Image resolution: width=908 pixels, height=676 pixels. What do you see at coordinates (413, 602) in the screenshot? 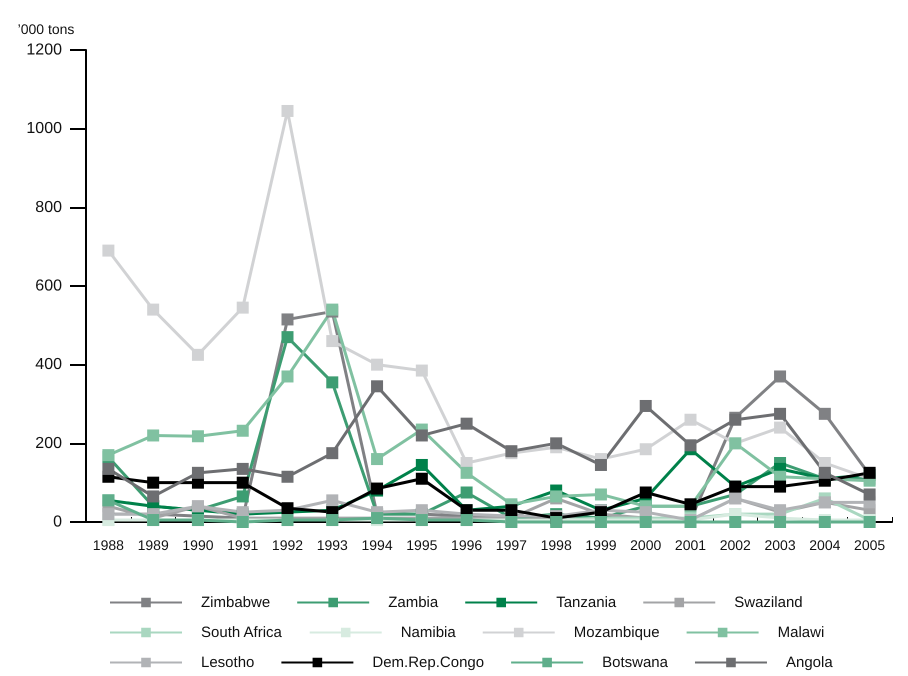
I see `legend-label: Zambia` at bounding box center [413, 602].